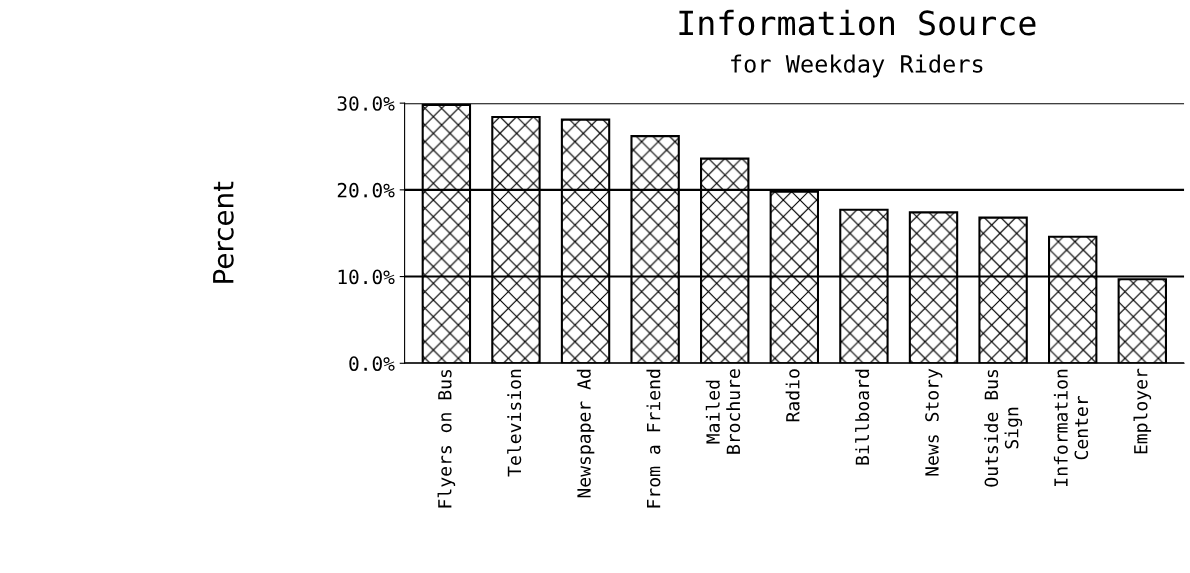 The height and width of the screenshot is (573, 1190). What do you see at coordinates (366, 277) in the screenshot?
I see `y-tick-label: 10.0%` at bounding box center [366, 277].